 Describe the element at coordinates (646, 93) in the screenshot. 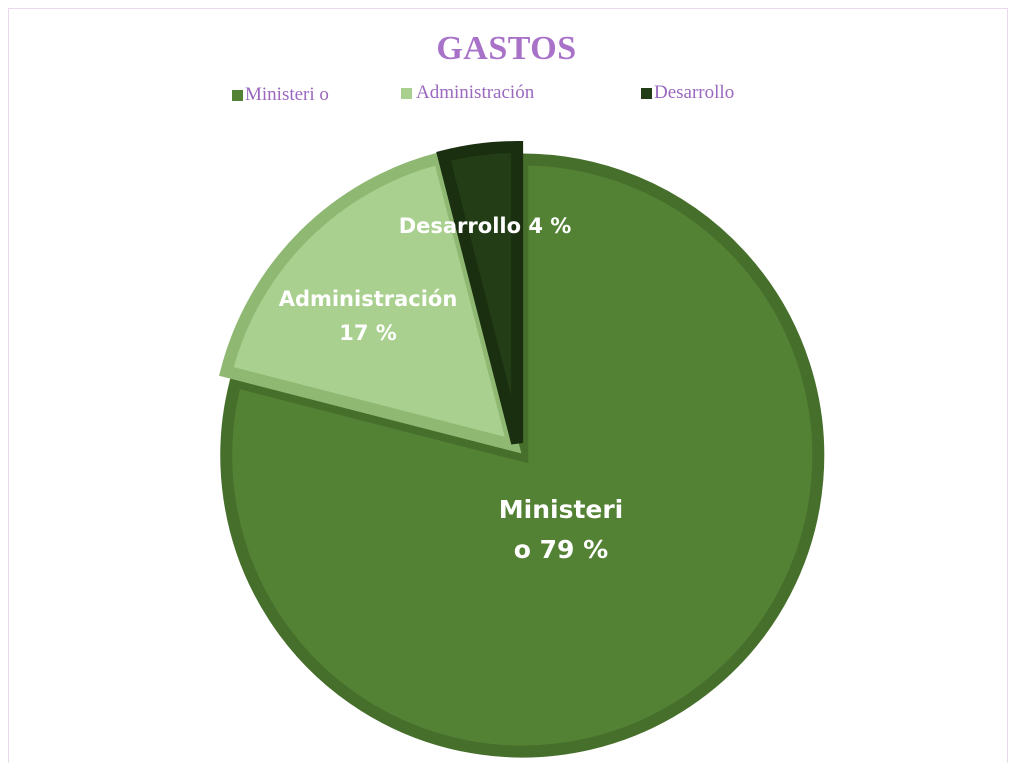

I see `legend-swatch-desarrollo` at that location.